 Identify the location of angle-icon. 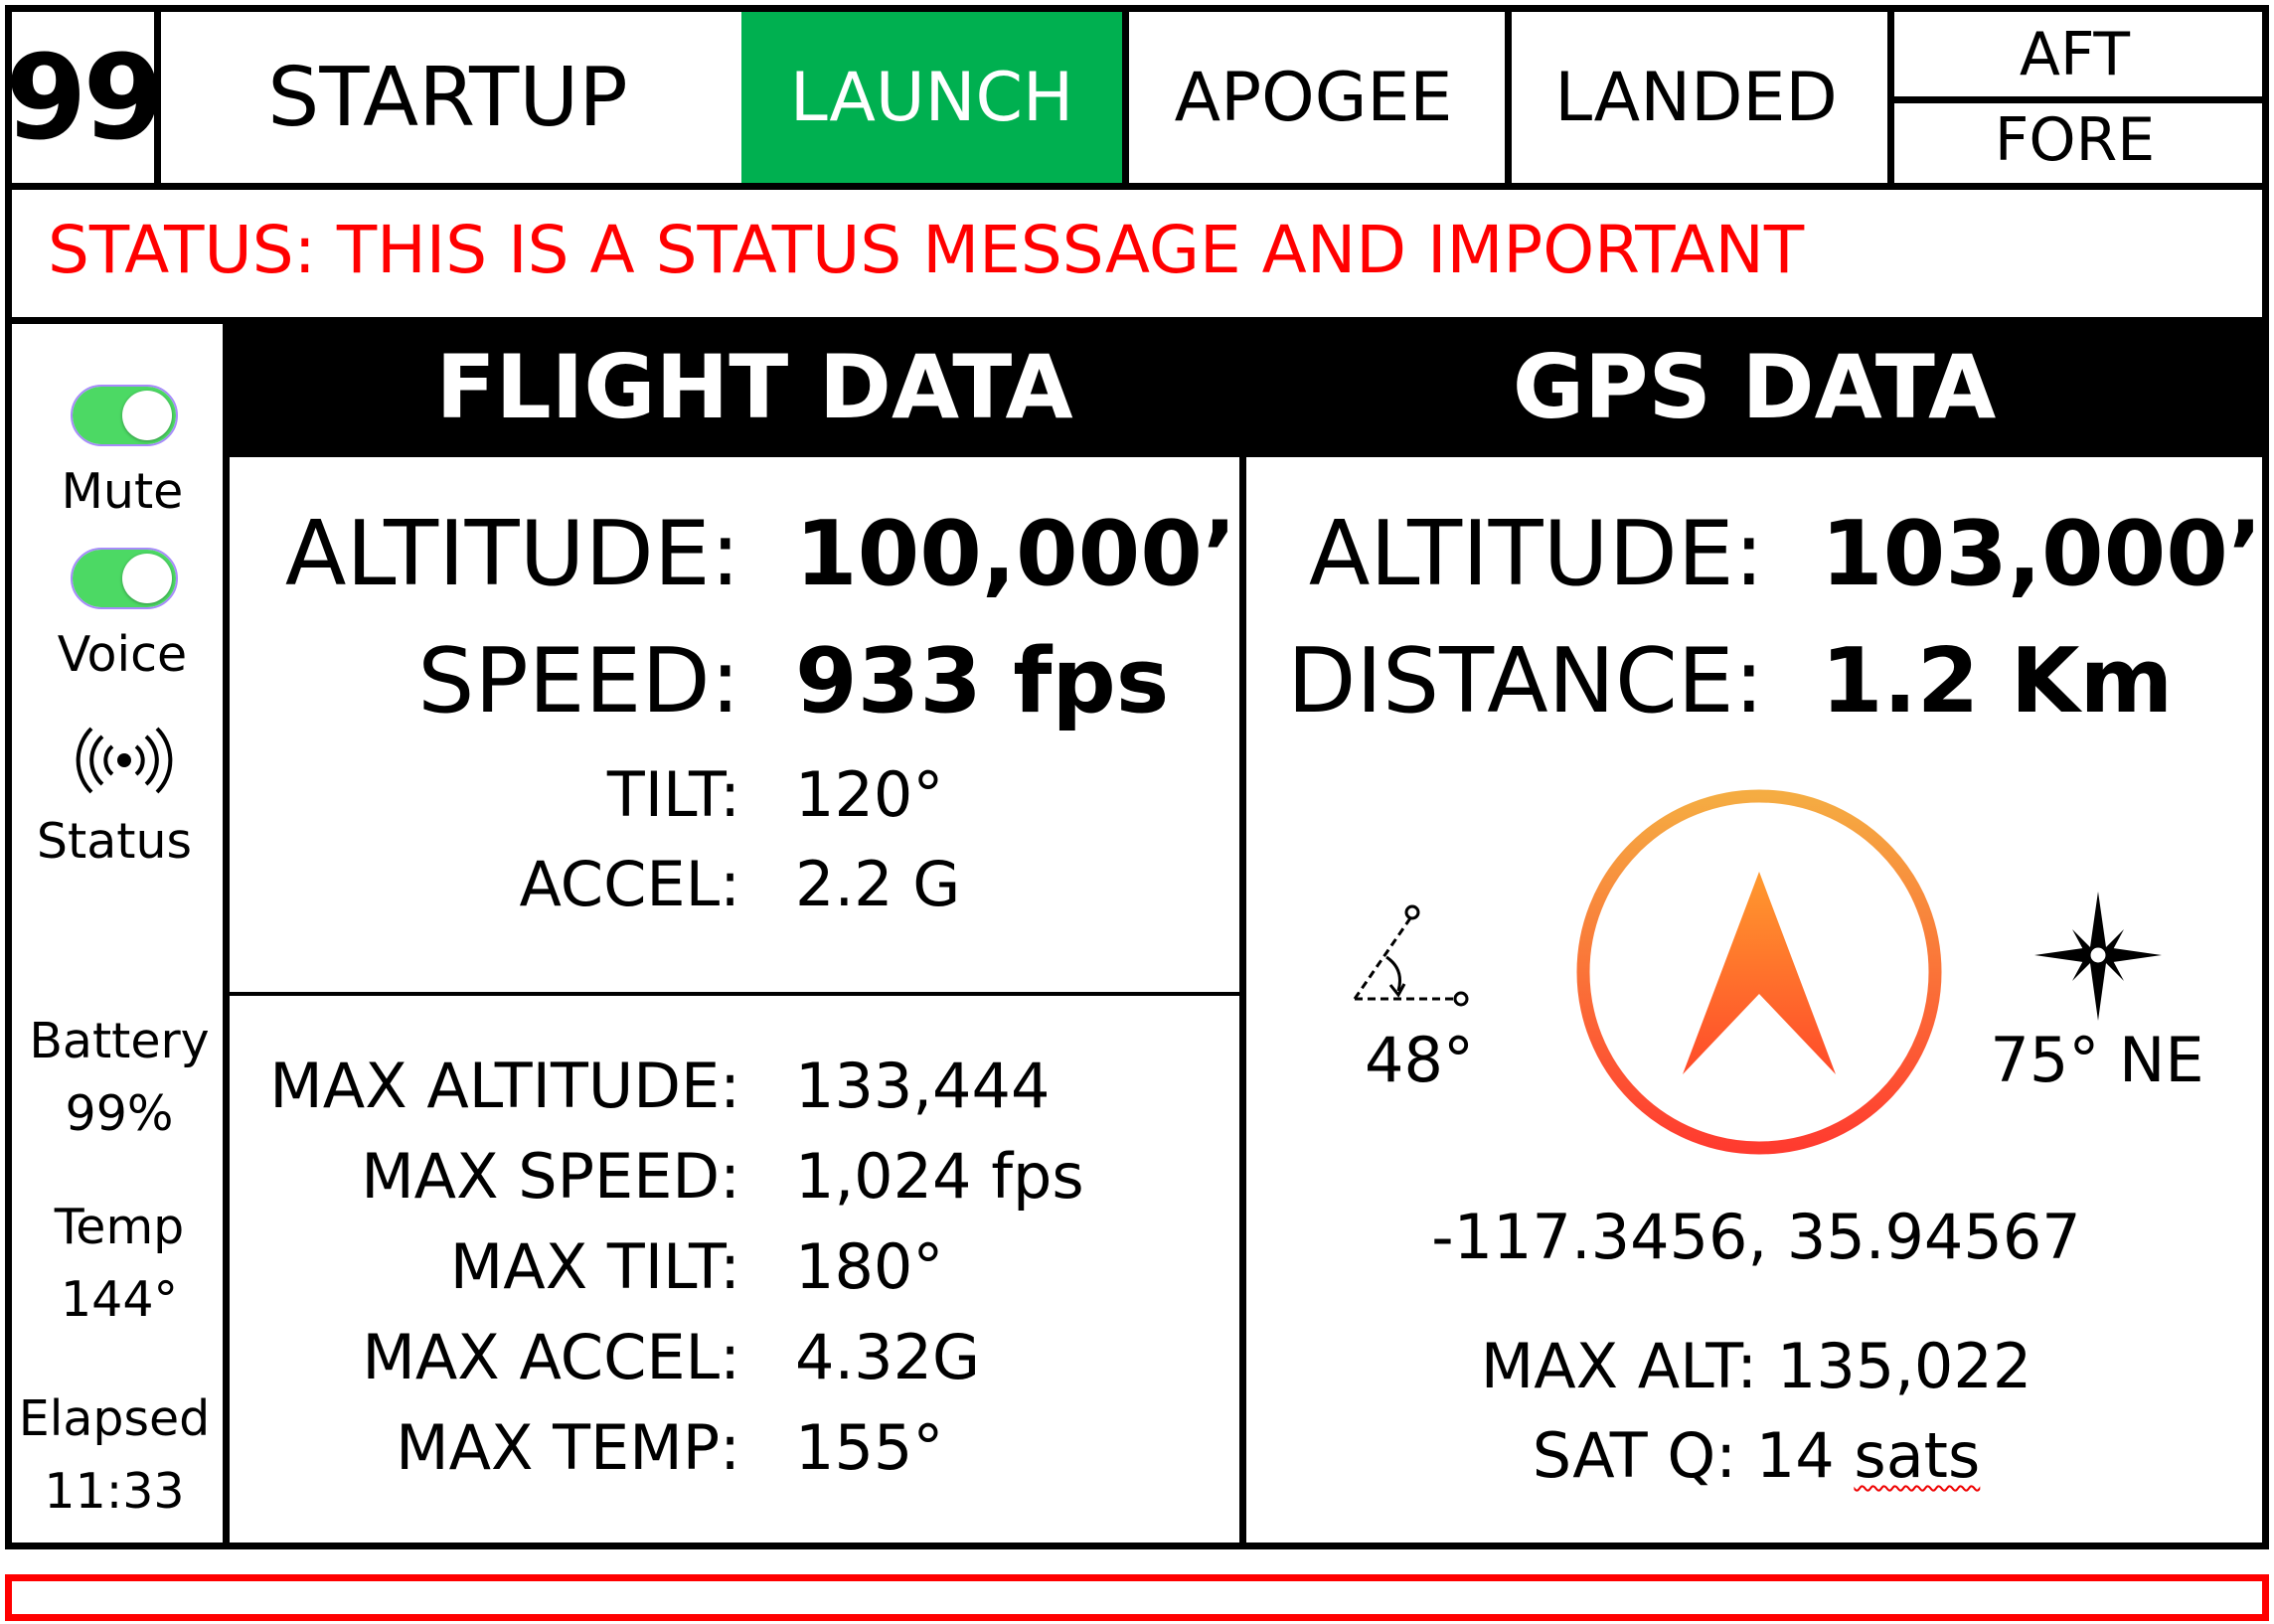
(1411, 954).